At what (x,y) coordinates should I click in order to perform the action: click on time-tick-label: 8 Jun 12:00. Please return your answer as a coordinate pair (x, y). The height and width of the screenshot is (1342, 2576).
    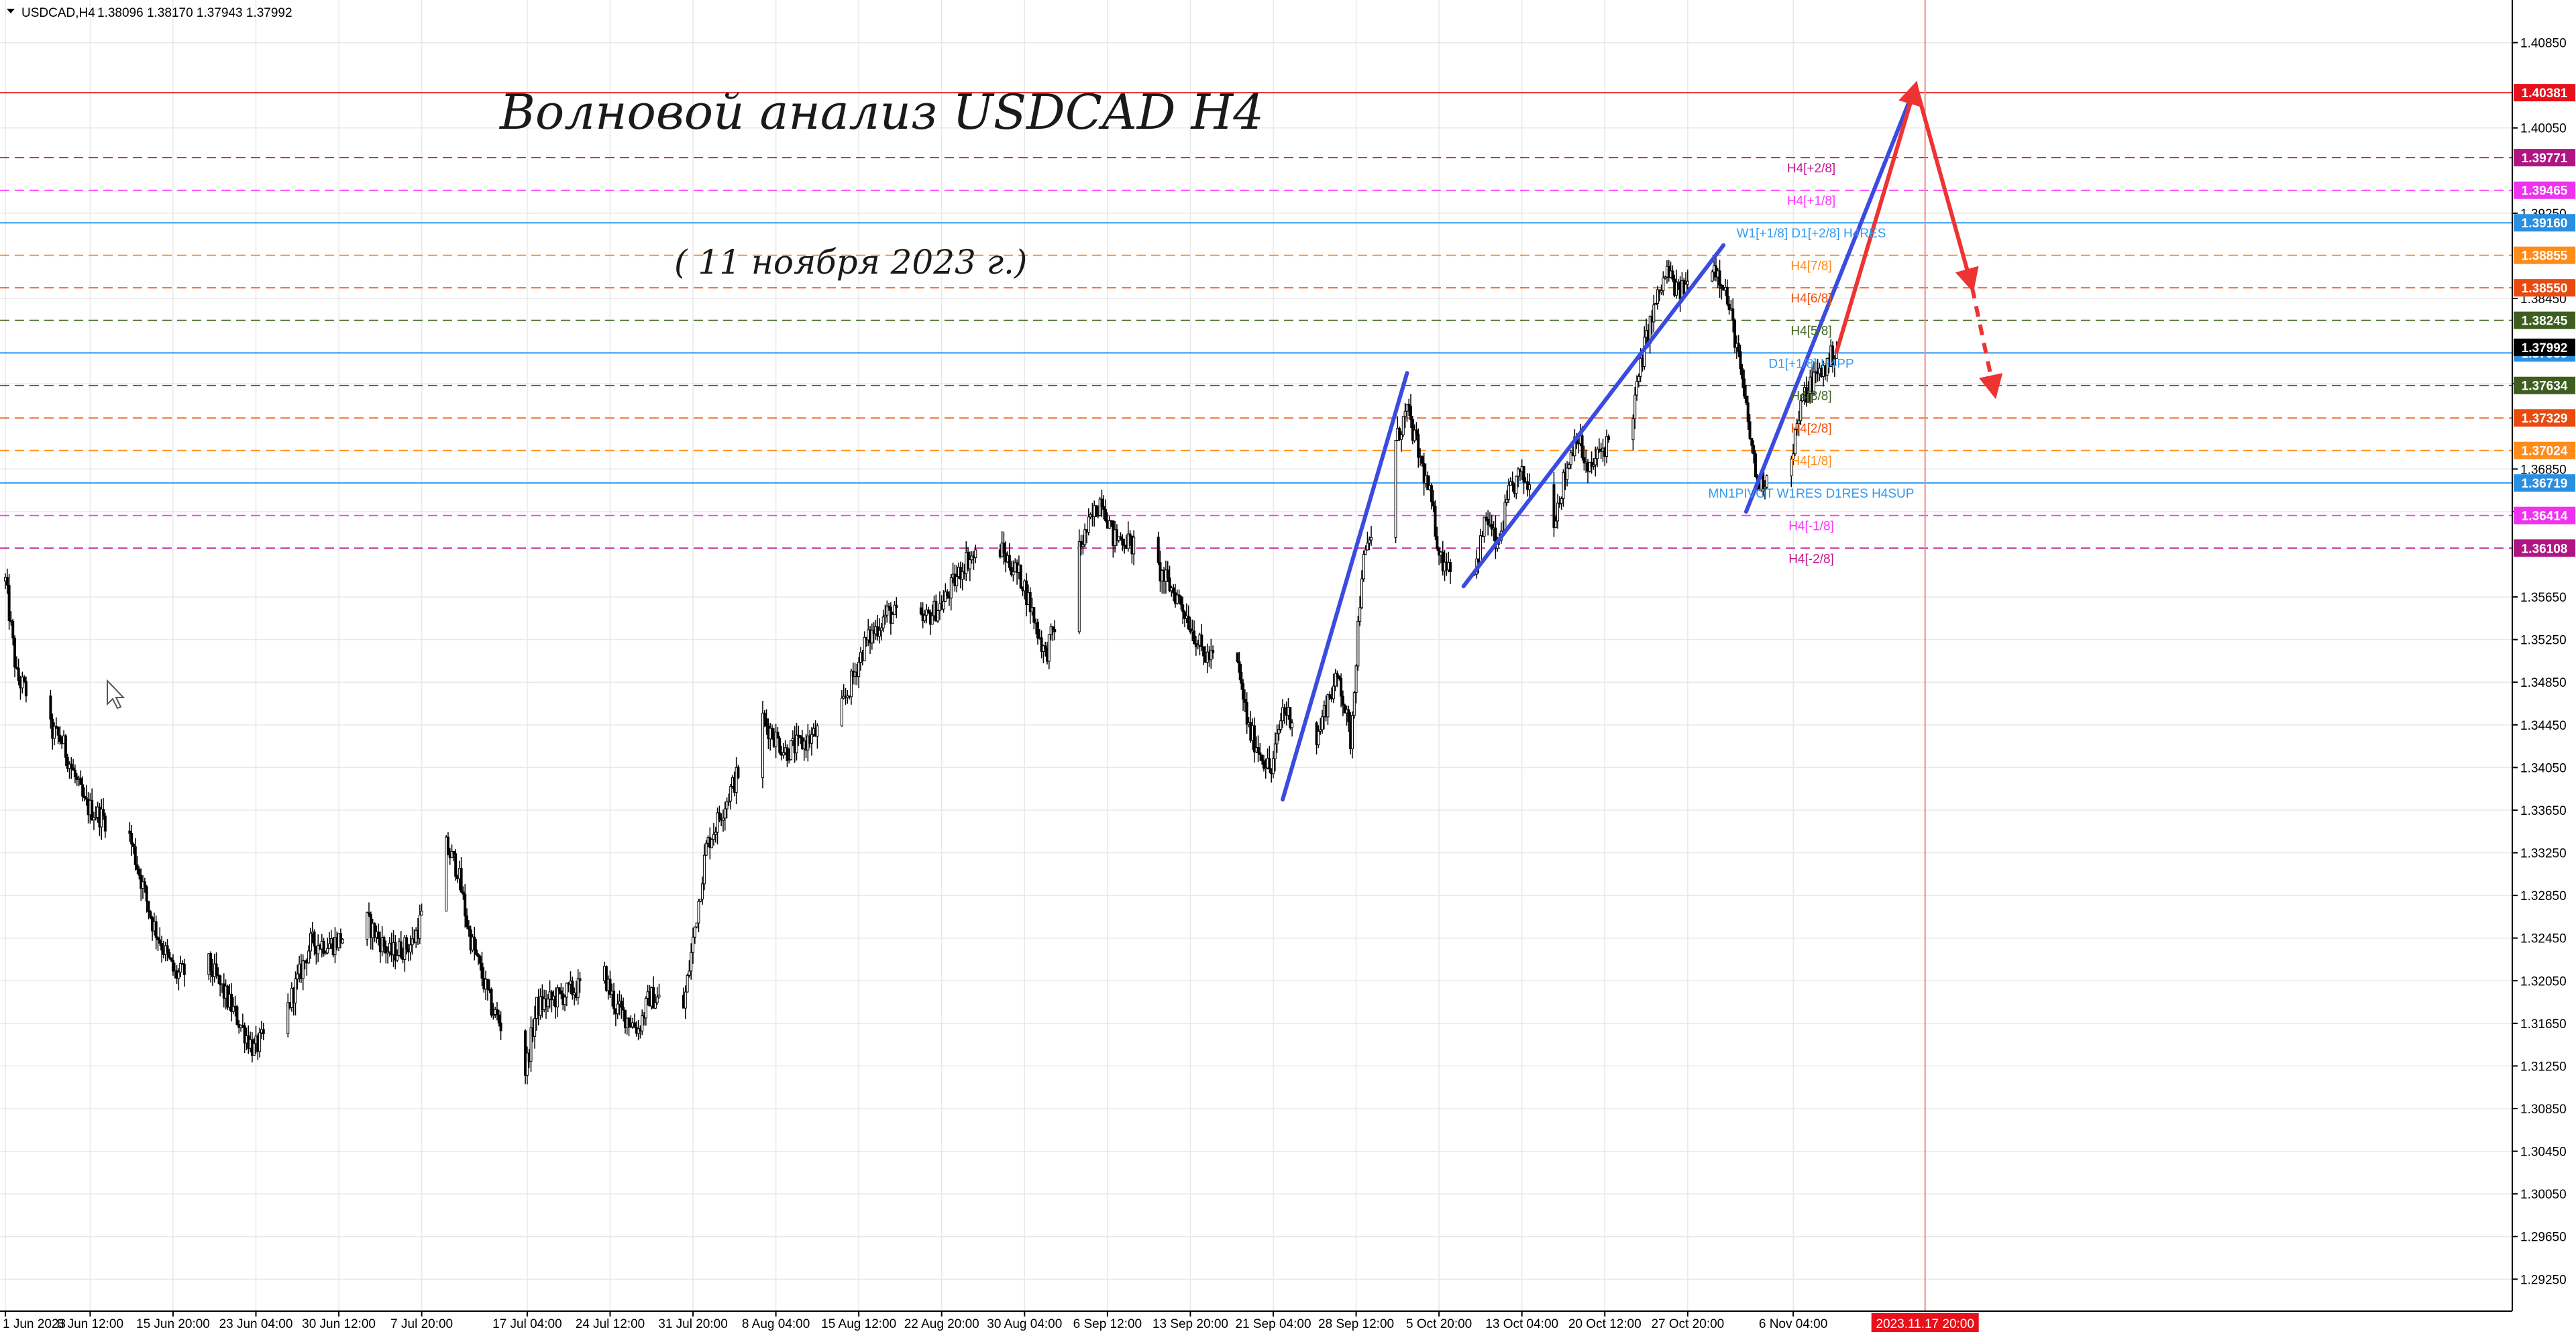
    Looking at the image, I should click on (90, 1324).